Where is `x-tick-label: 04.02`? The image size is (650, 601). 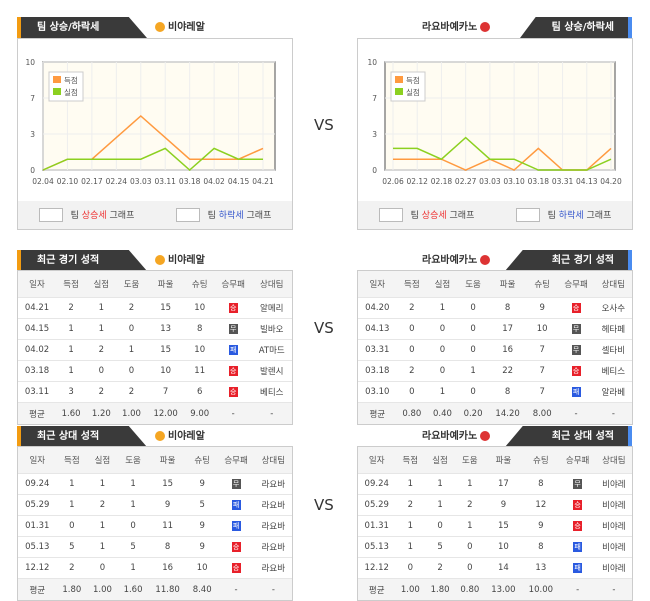 x-tick-label: 04.02 is located at coordinates (214, 181).